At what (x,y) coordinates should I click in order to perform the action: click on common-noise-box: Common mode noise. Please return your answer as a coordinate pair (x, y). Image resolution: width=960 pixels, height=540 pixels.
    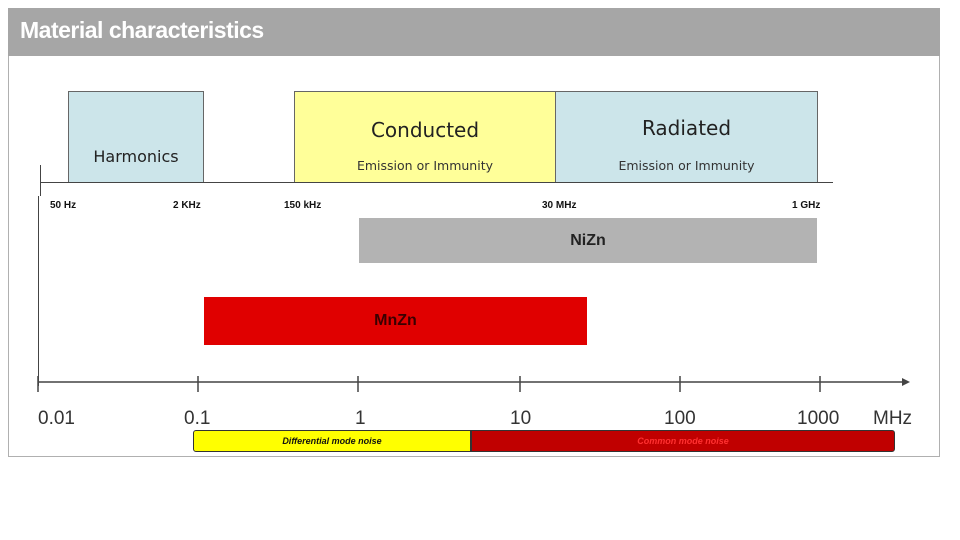
    Looking at the image, I should click on (683, 441).